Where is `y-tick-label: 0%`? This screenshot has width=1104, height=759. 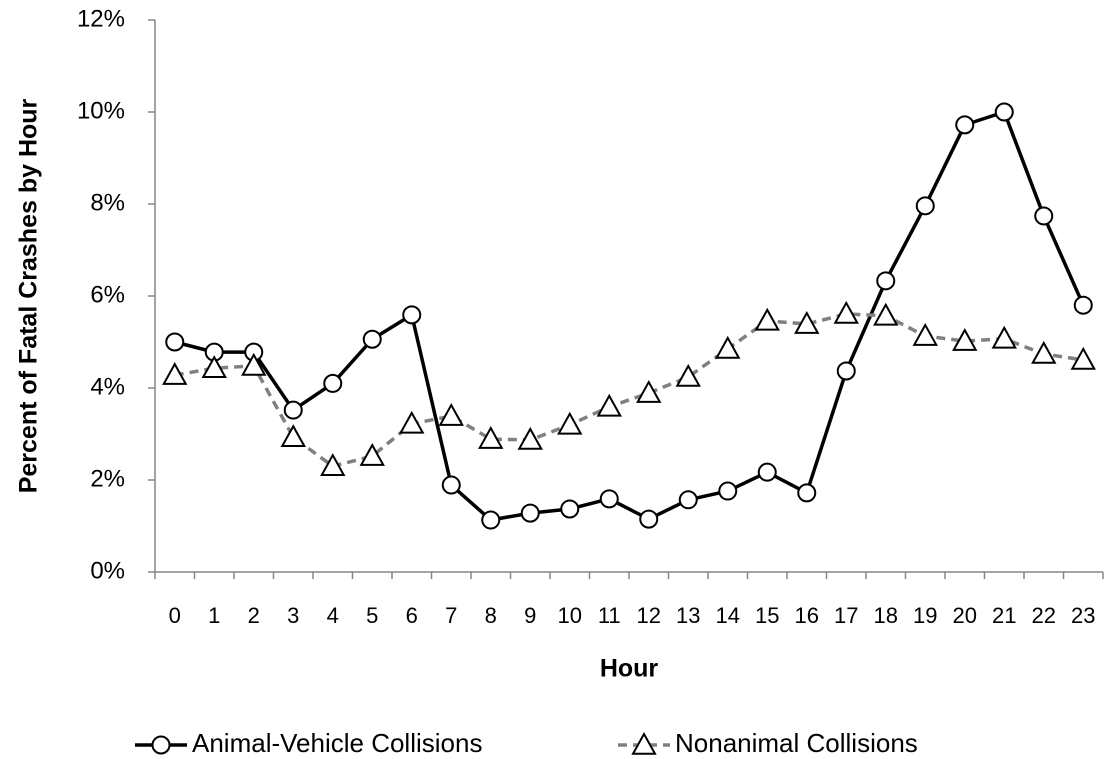 y-tick-label: 0% is located at coordinates (107, 570).